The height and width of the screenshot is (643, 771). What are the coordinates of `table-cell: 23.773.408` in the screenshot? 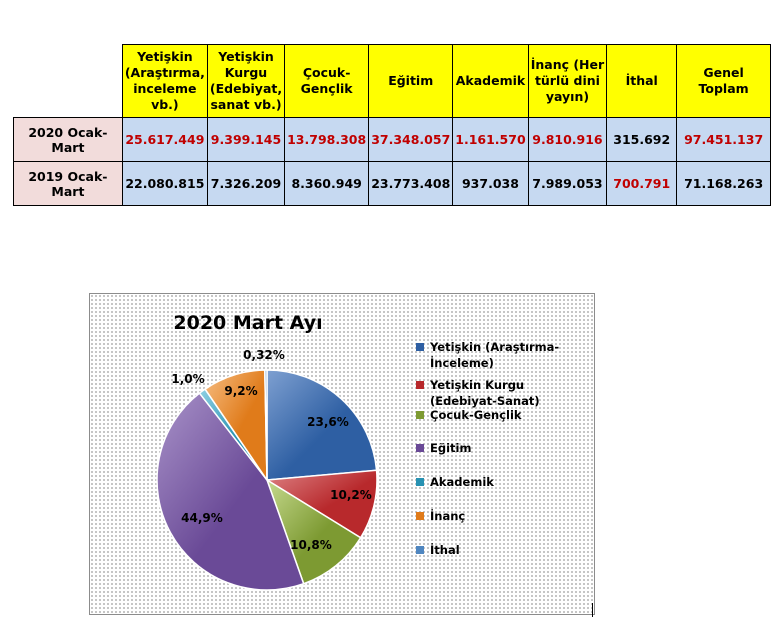 It's located at (411, 183).